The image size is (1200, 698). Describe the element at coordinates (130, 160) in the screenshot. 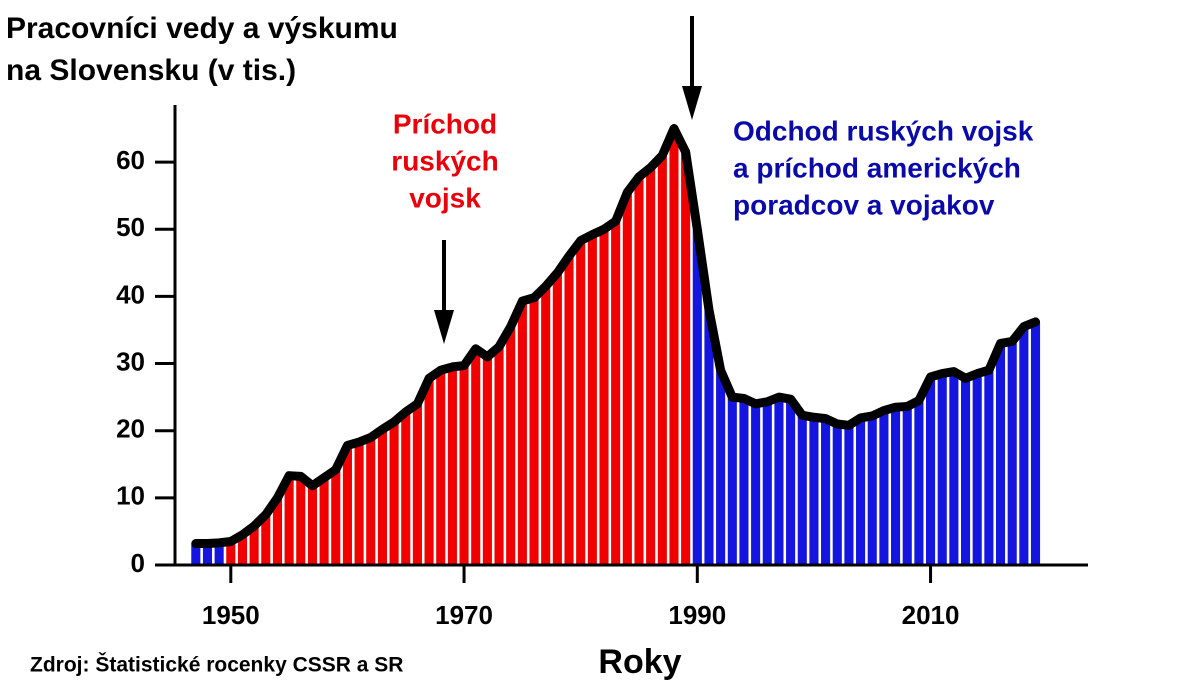

I see `y-tick-label: 60` at that location.